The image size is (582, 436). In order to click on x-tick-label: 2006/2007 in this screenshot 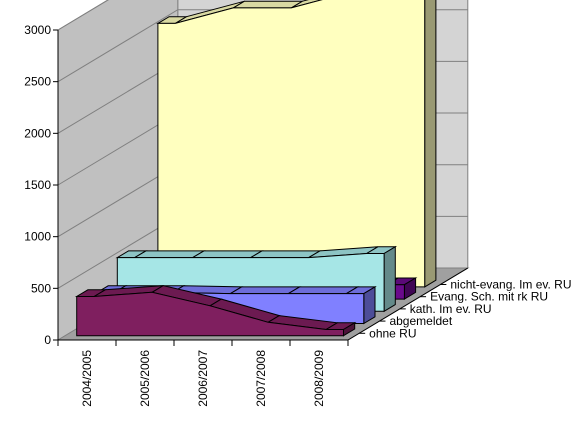, I will do `click(203, 378)`.